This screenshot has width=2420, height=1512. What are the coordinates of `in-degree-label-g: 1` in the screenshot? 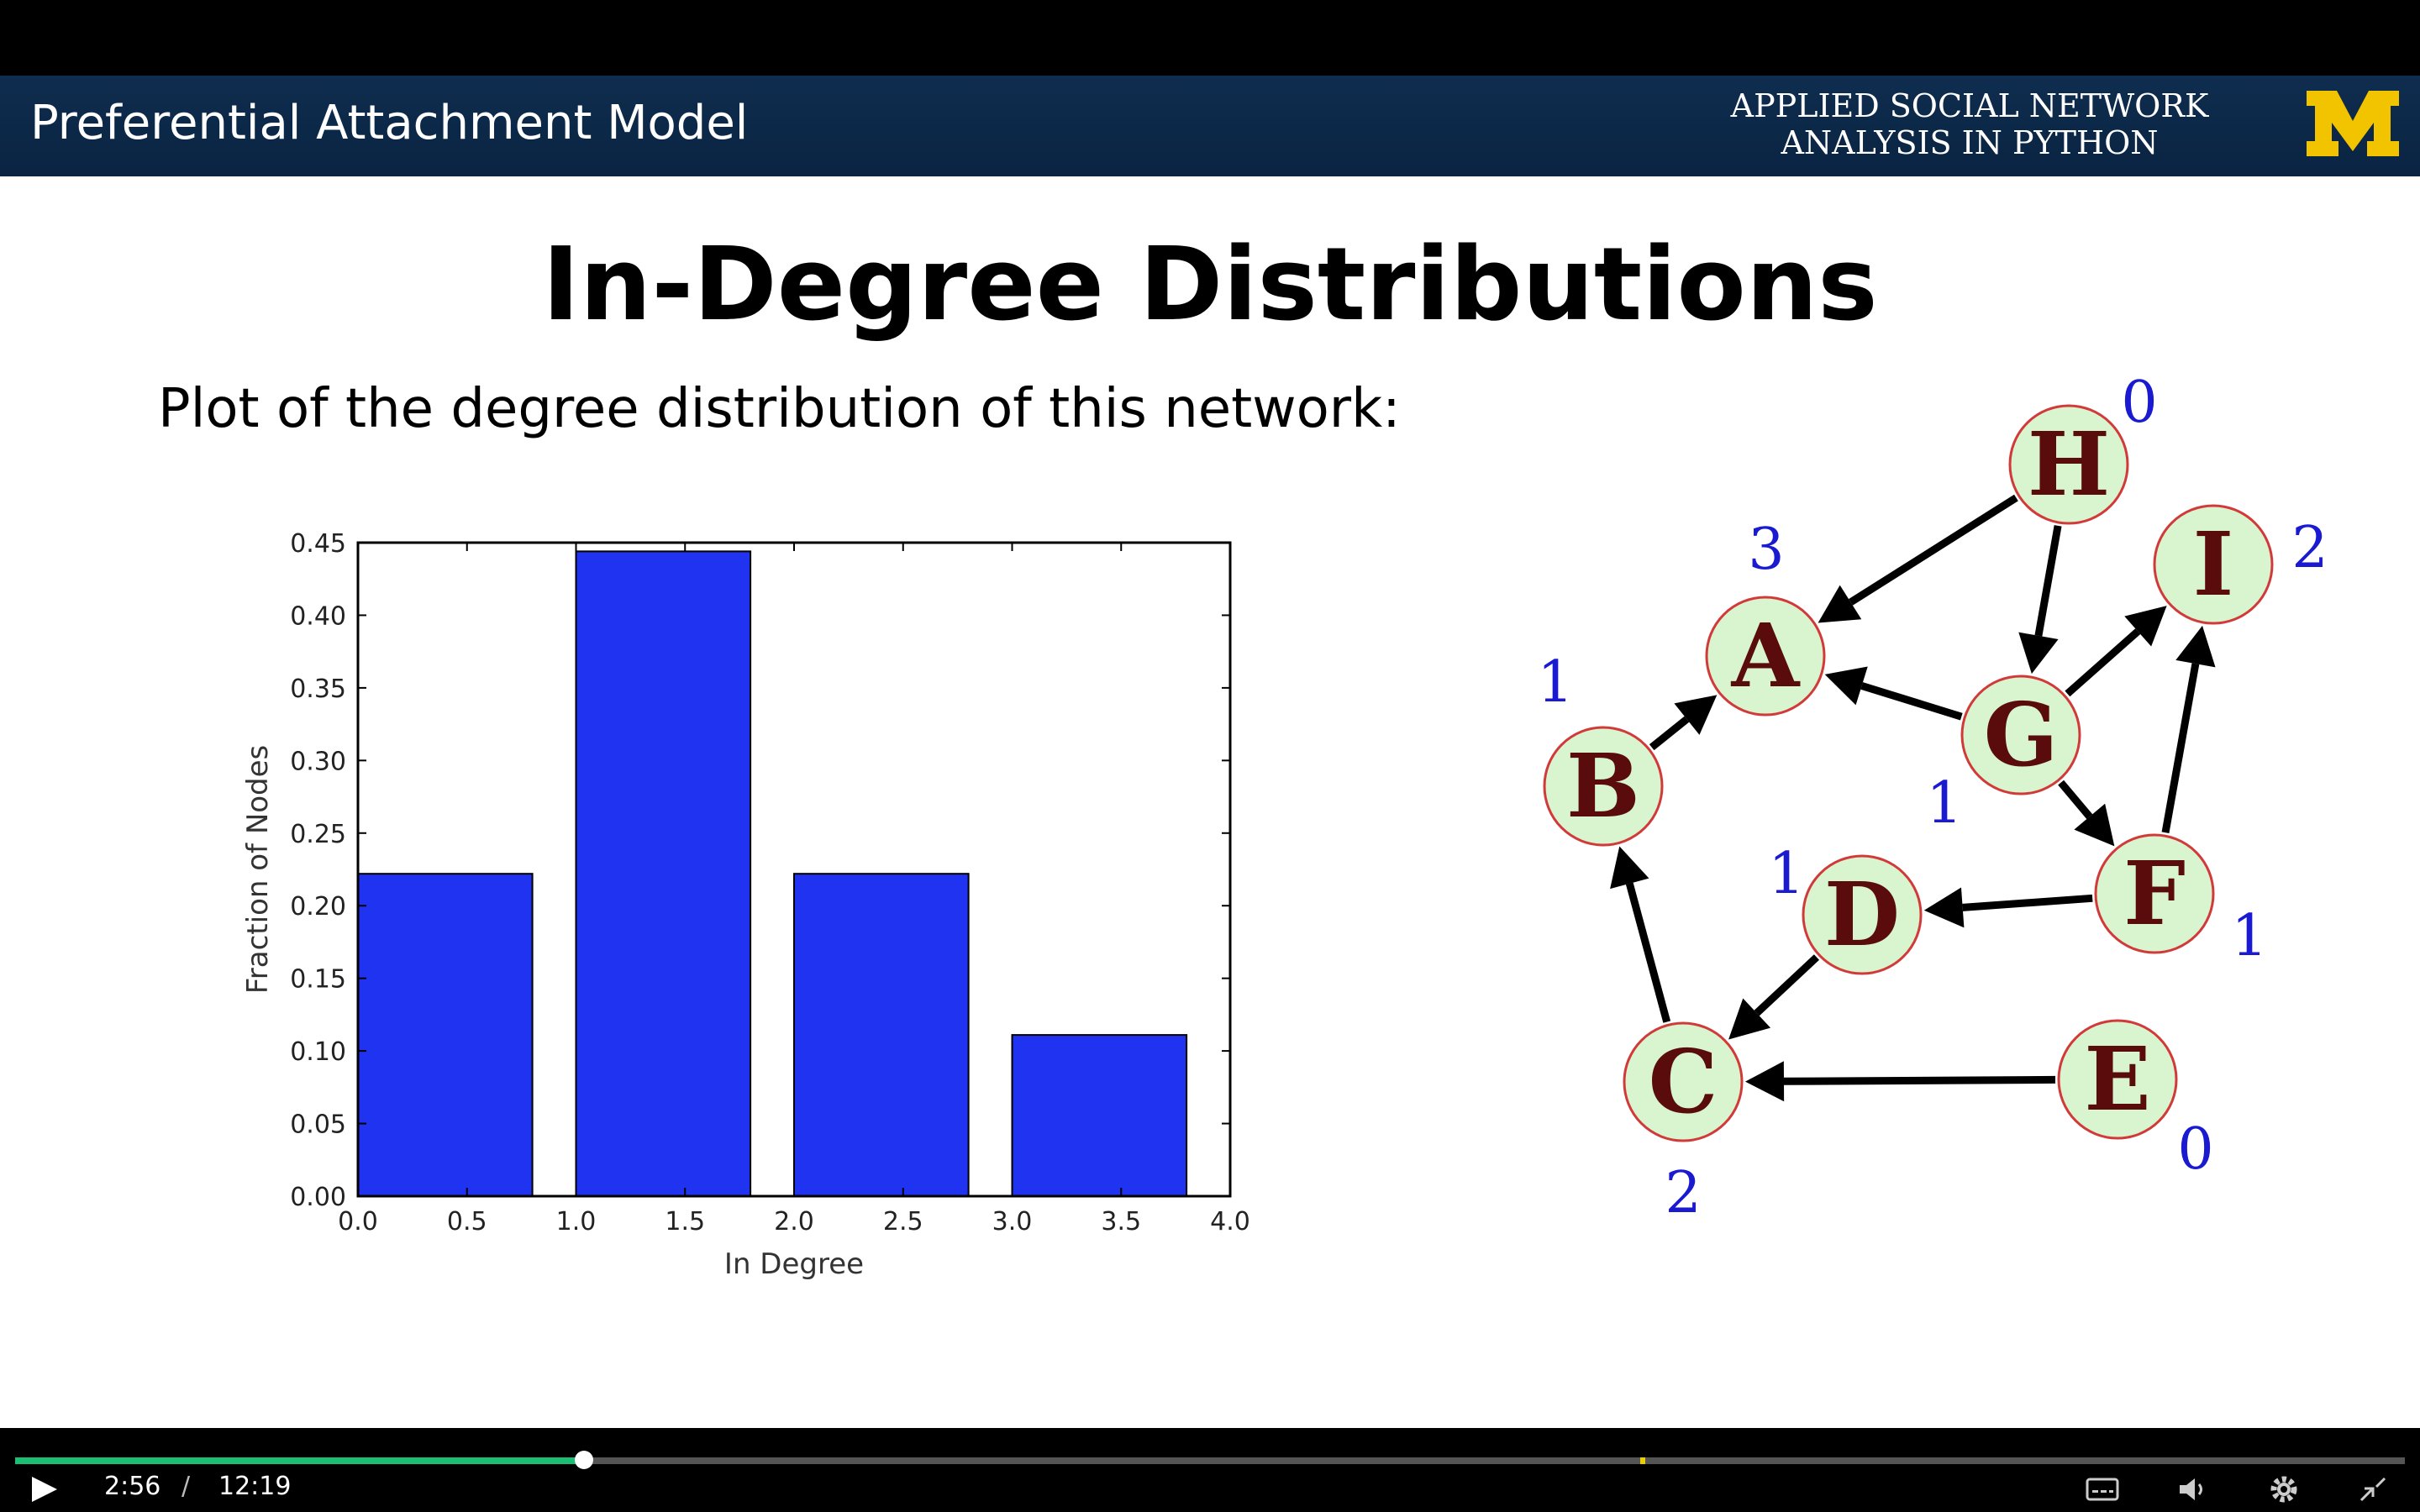 It's located at (1944, 803).